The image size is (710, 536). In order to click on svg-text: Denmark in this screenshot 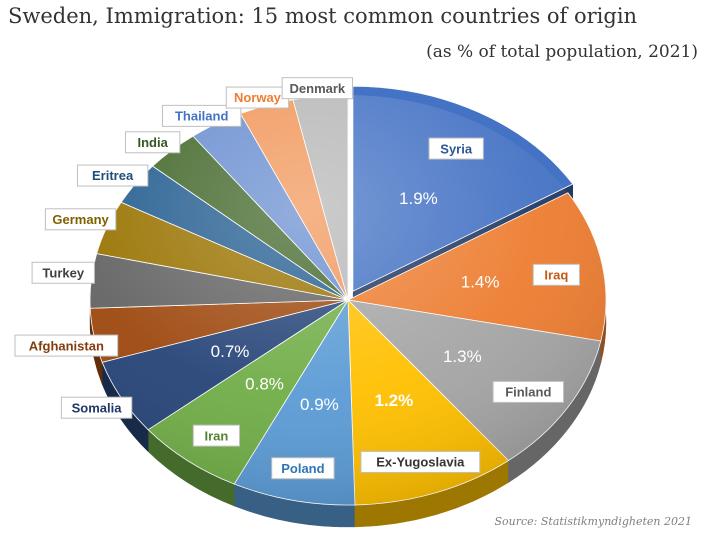, I will do `click(318, 88)`.